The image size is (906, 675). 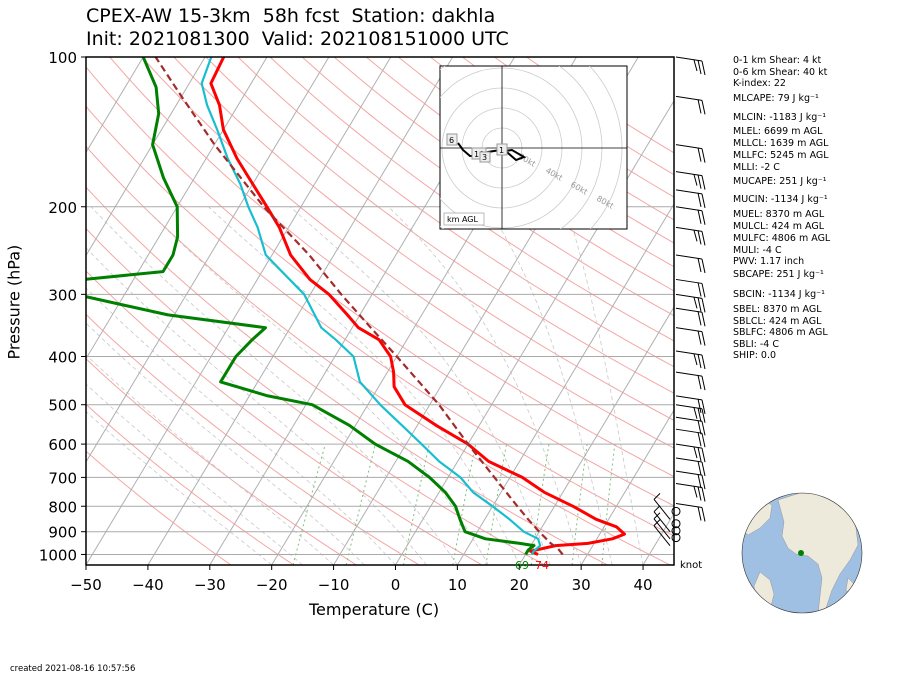 I want to click on y-axis-label: Pressure (hPa), so click(x=14, y=302).